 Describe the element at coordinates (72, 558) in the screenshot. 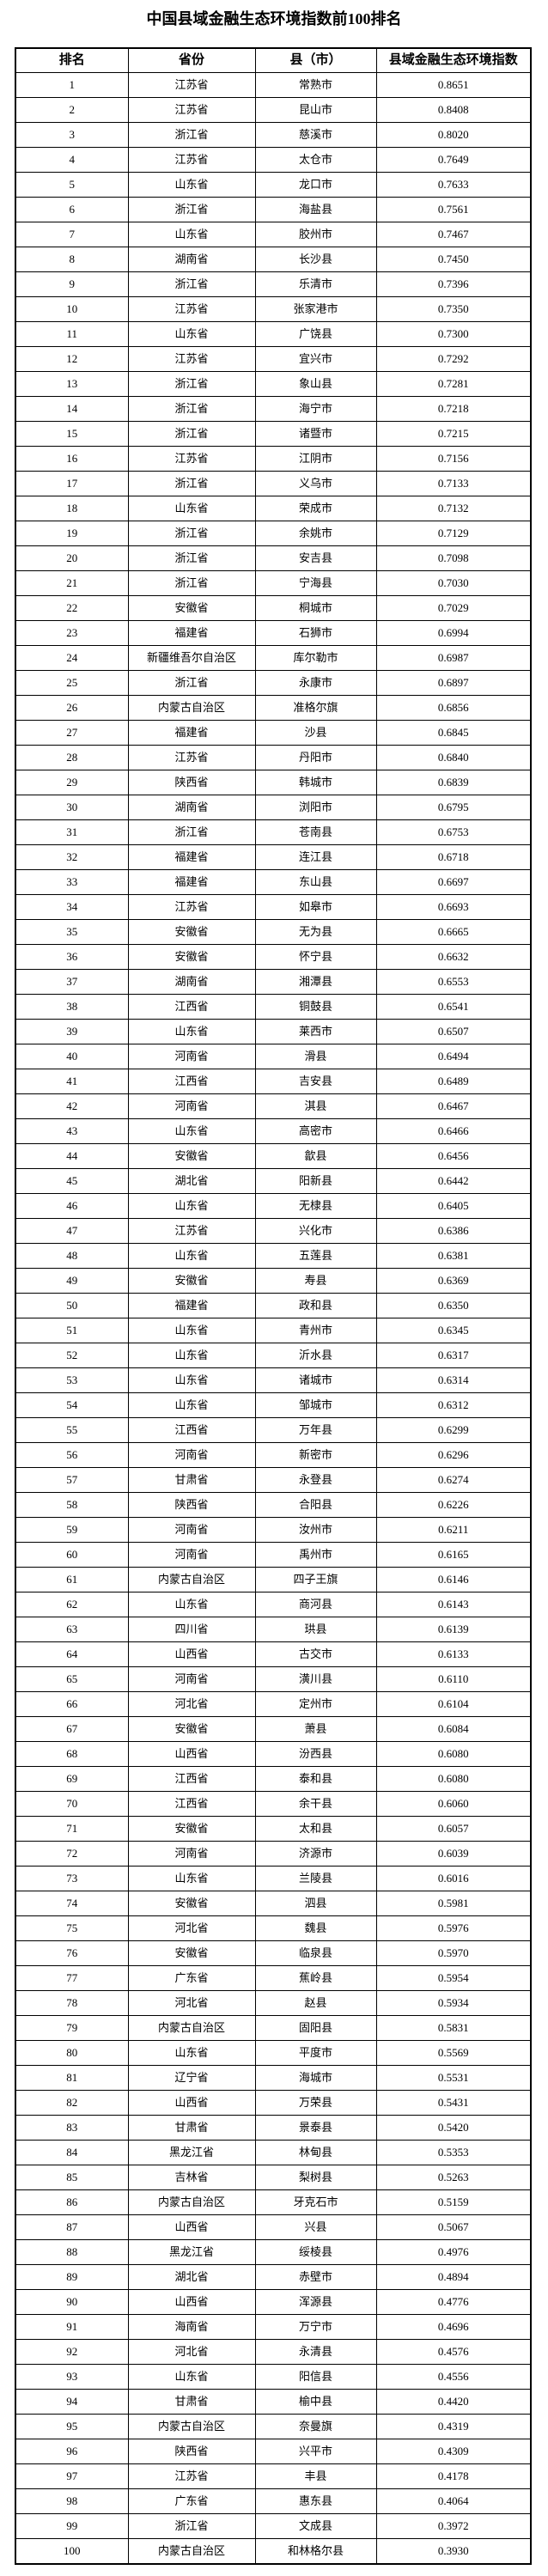

I see `rank-cell: 20` at that location.